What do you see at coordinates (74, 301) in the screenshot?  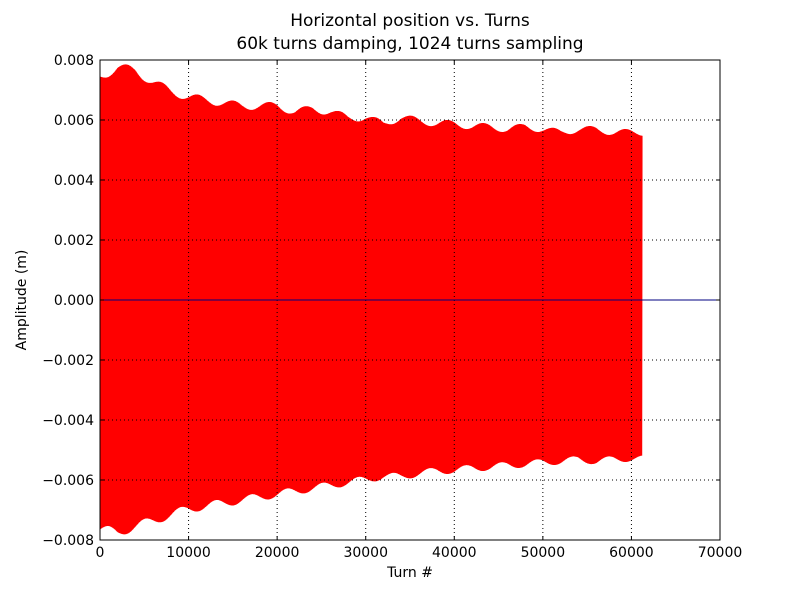 I see `y-tick-label: 0.000` at bounding box center [74, 301].